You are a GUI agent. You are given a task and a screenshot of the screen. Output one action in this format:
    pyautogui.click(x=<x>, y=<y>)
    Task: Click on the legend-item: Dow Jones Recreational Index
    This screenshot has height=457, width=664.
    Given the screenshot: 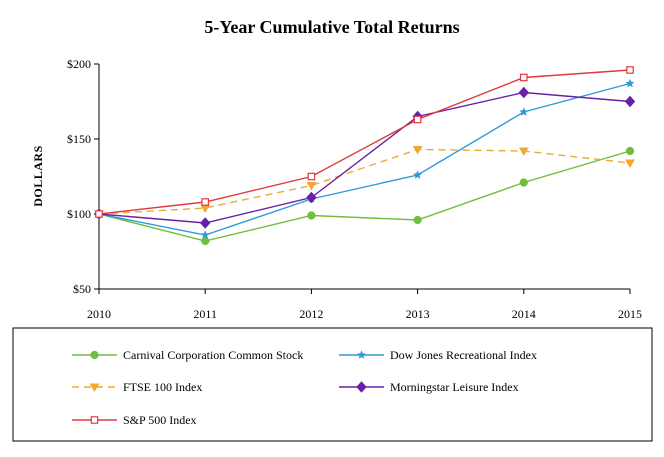 What is the action you would take?
    pyautogui.click(x=438, y=355)
    